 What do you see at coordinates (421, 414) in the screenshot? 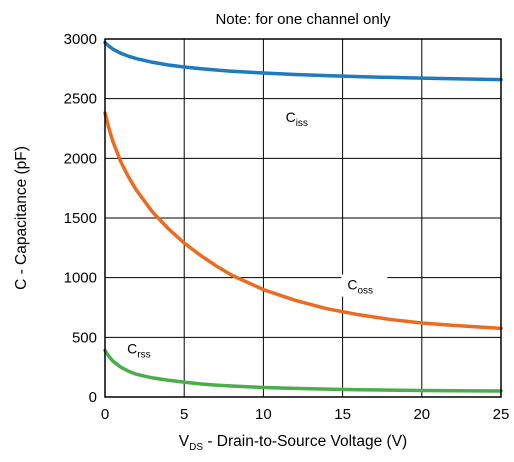
I see `x-tick-label: 20` at bounding box center [421, 414].